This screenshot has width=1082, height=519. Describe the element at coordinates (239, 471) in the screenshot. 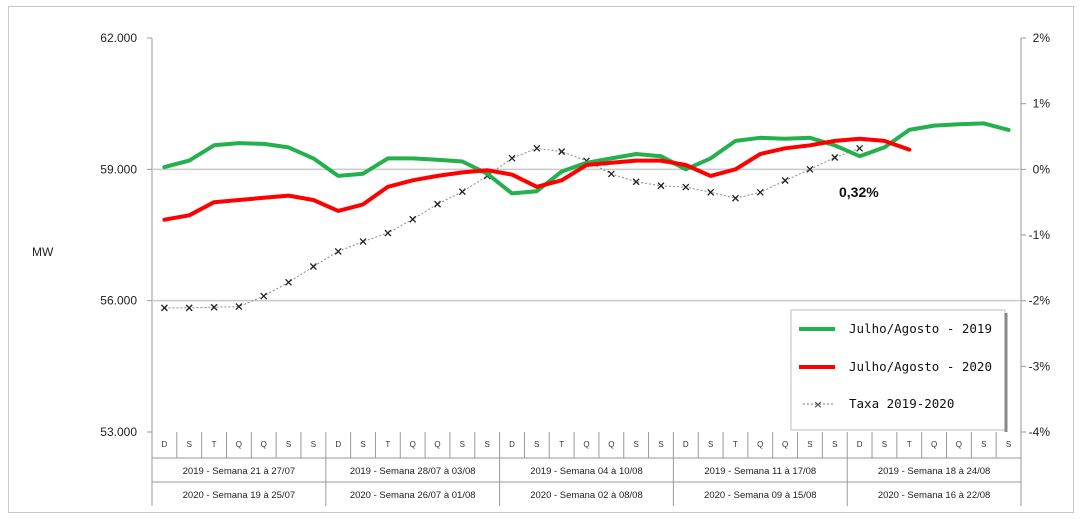

I see `week-label-2019: 2019 - Semana 21 à 27/07` at that location.